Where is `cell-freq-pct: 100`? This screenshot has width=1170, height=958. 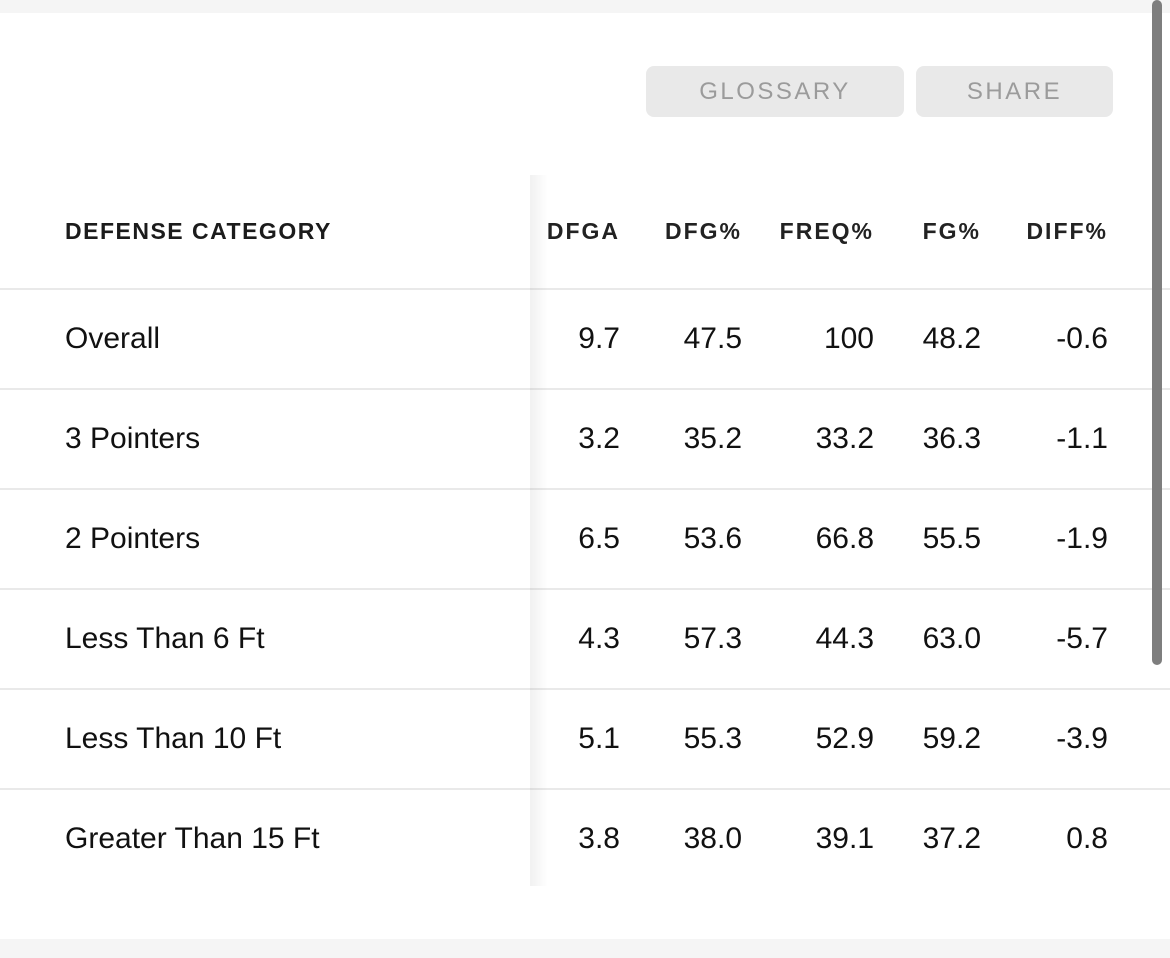
cell-freq-pct: 100 is located at coordinates (848, 338).